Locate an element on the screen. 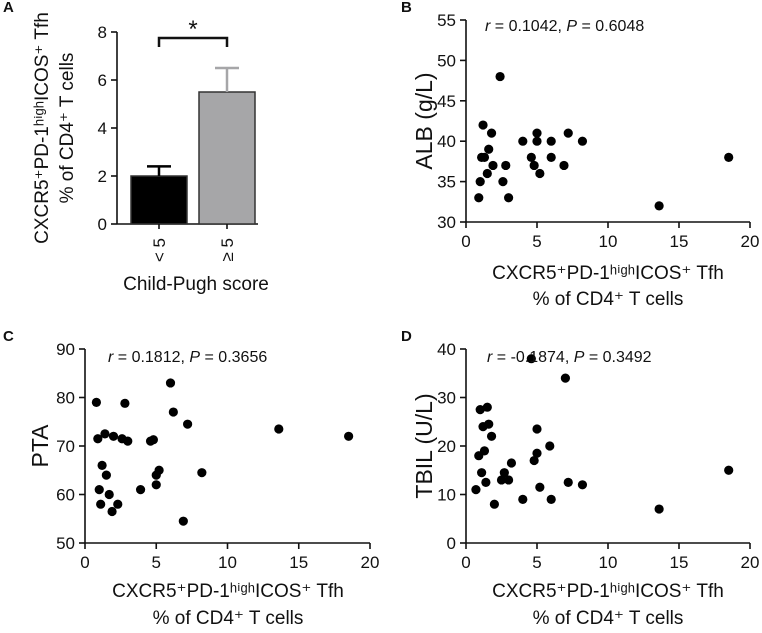  y-tick-label: 10 is located at coordinates (446, 495).